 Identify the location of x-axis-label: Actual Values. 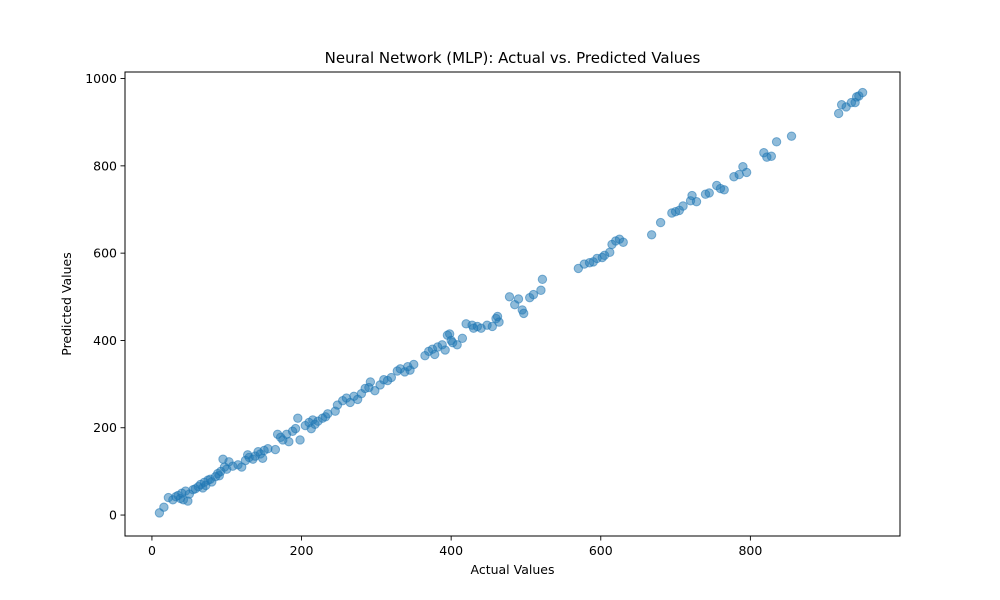
(513, 569).